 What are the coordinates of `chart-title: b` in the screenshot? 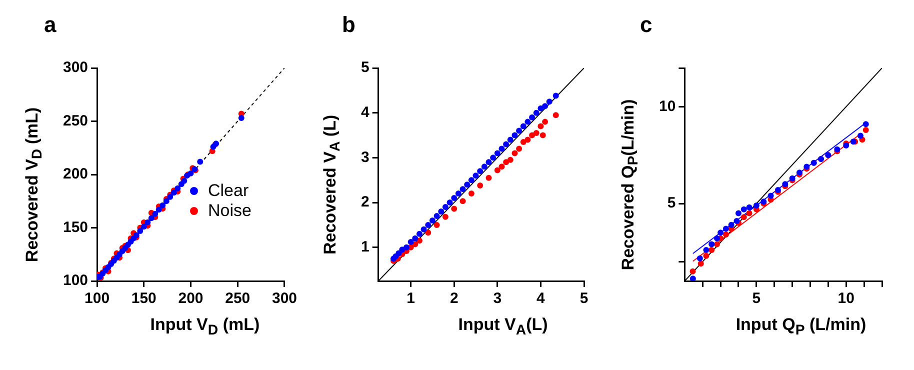 It's located at (349, 25).